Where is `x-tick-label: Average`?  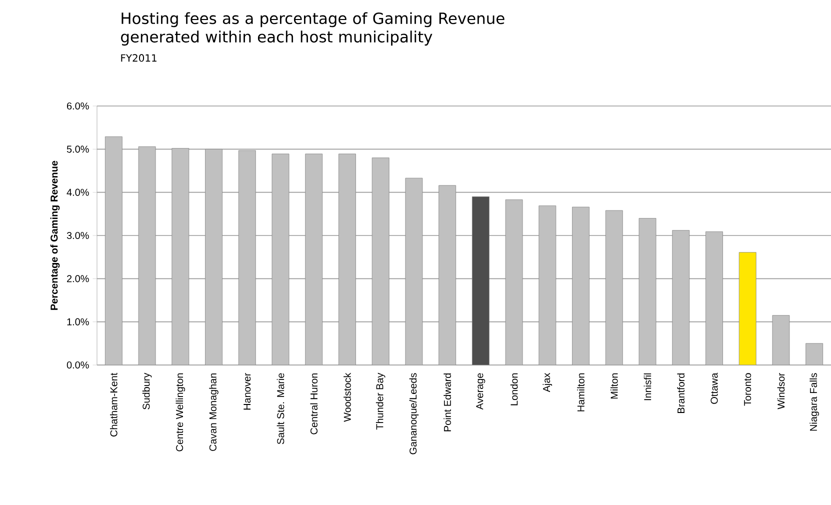 x-tick-label: Average is located at coordinates (481, 391).